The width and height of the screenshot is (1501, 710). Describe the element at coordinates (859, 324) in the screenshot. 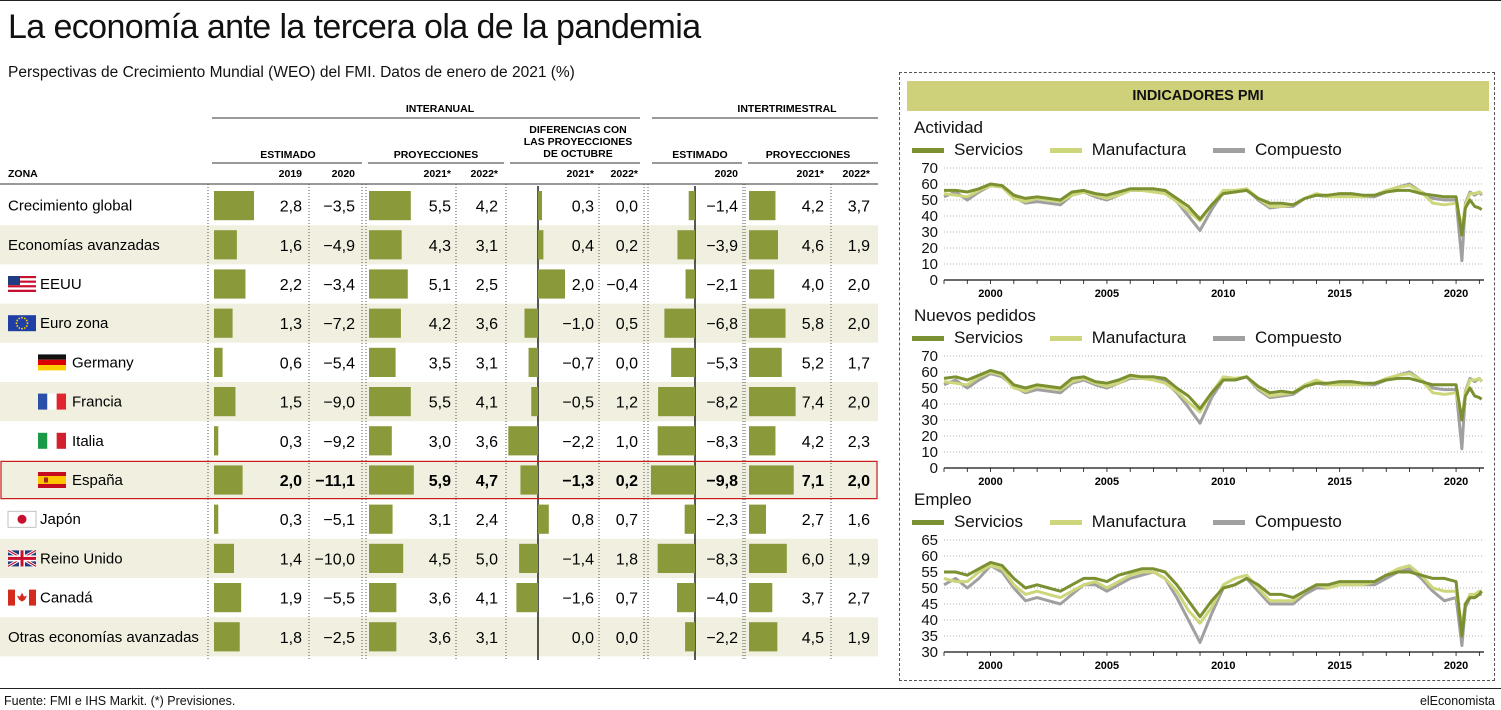

I see `row-value: 2,0` at that location.